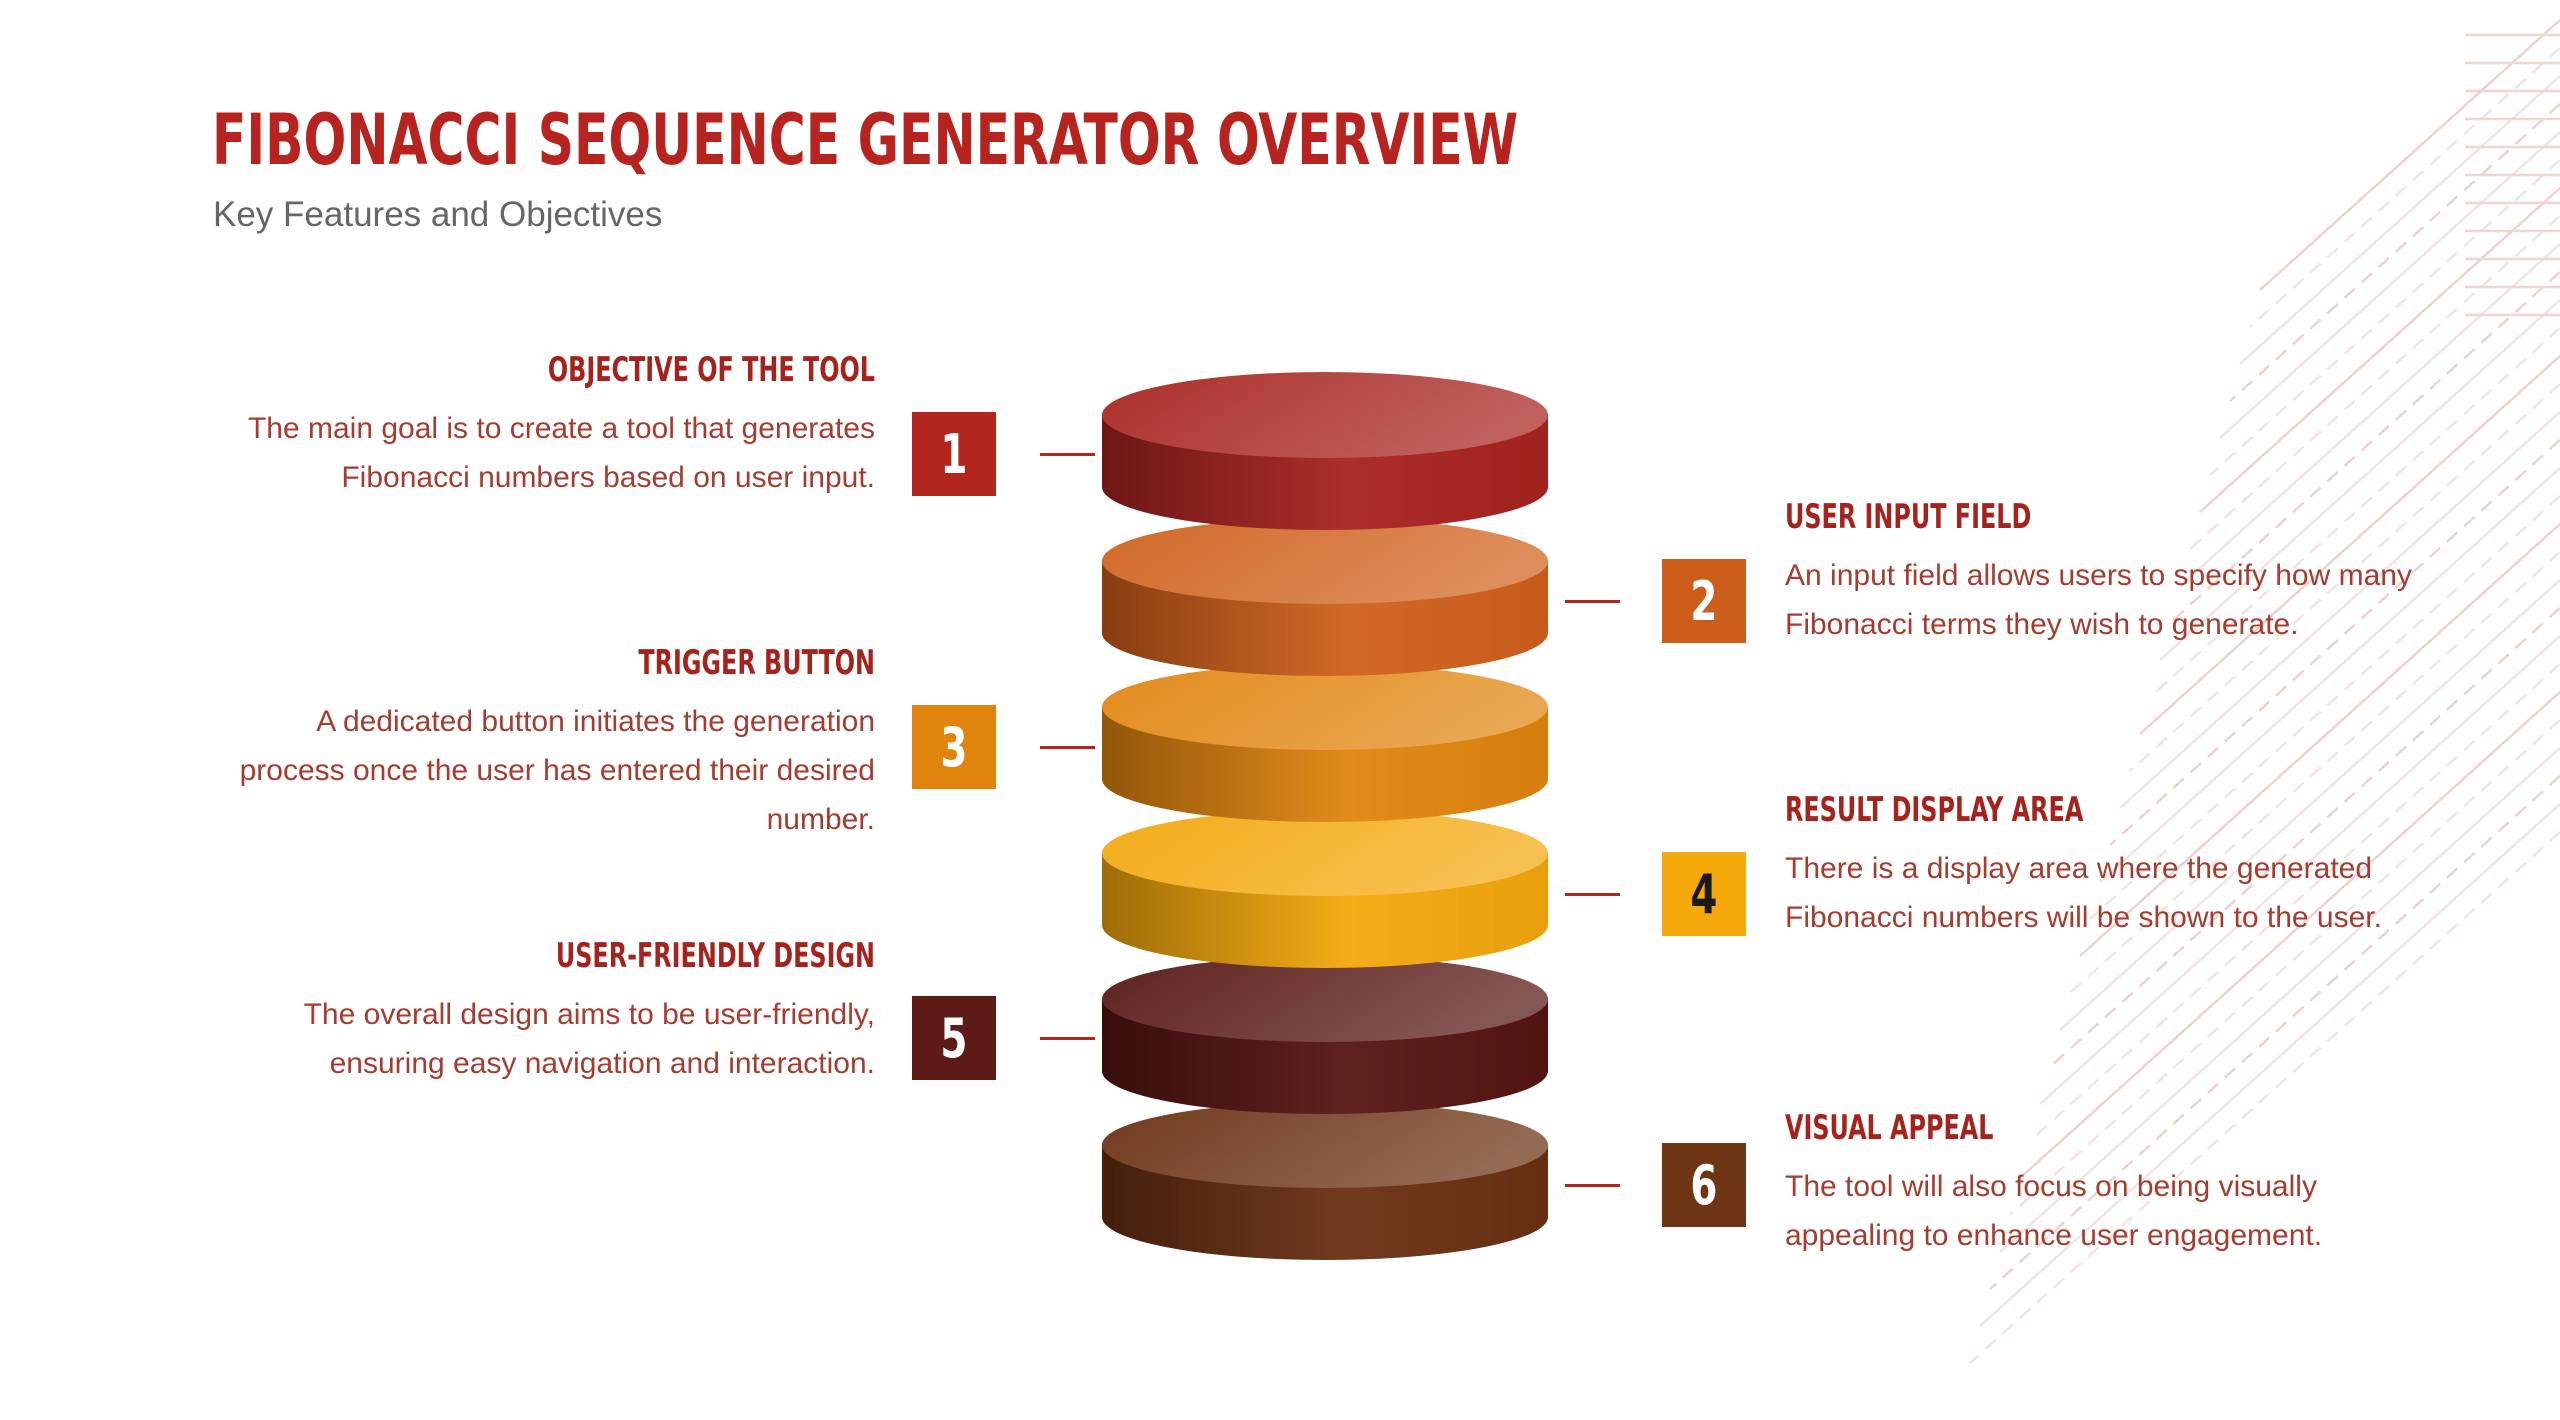 The width and height of the screenshot is (2560, 1420). What do you see at coordinates (1325, 999) in the screenshot?
I see `cylinder-layer-5-top` at bounding box center [1325, 999].